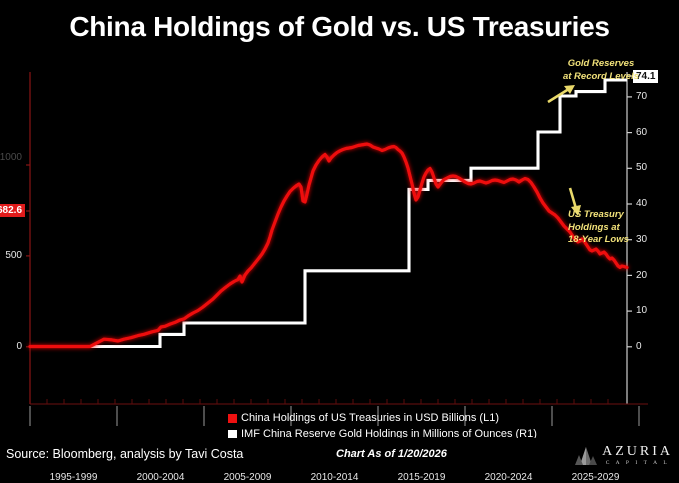  I want to click on left-axis-tick-1000: 1000, so click(11, 157).